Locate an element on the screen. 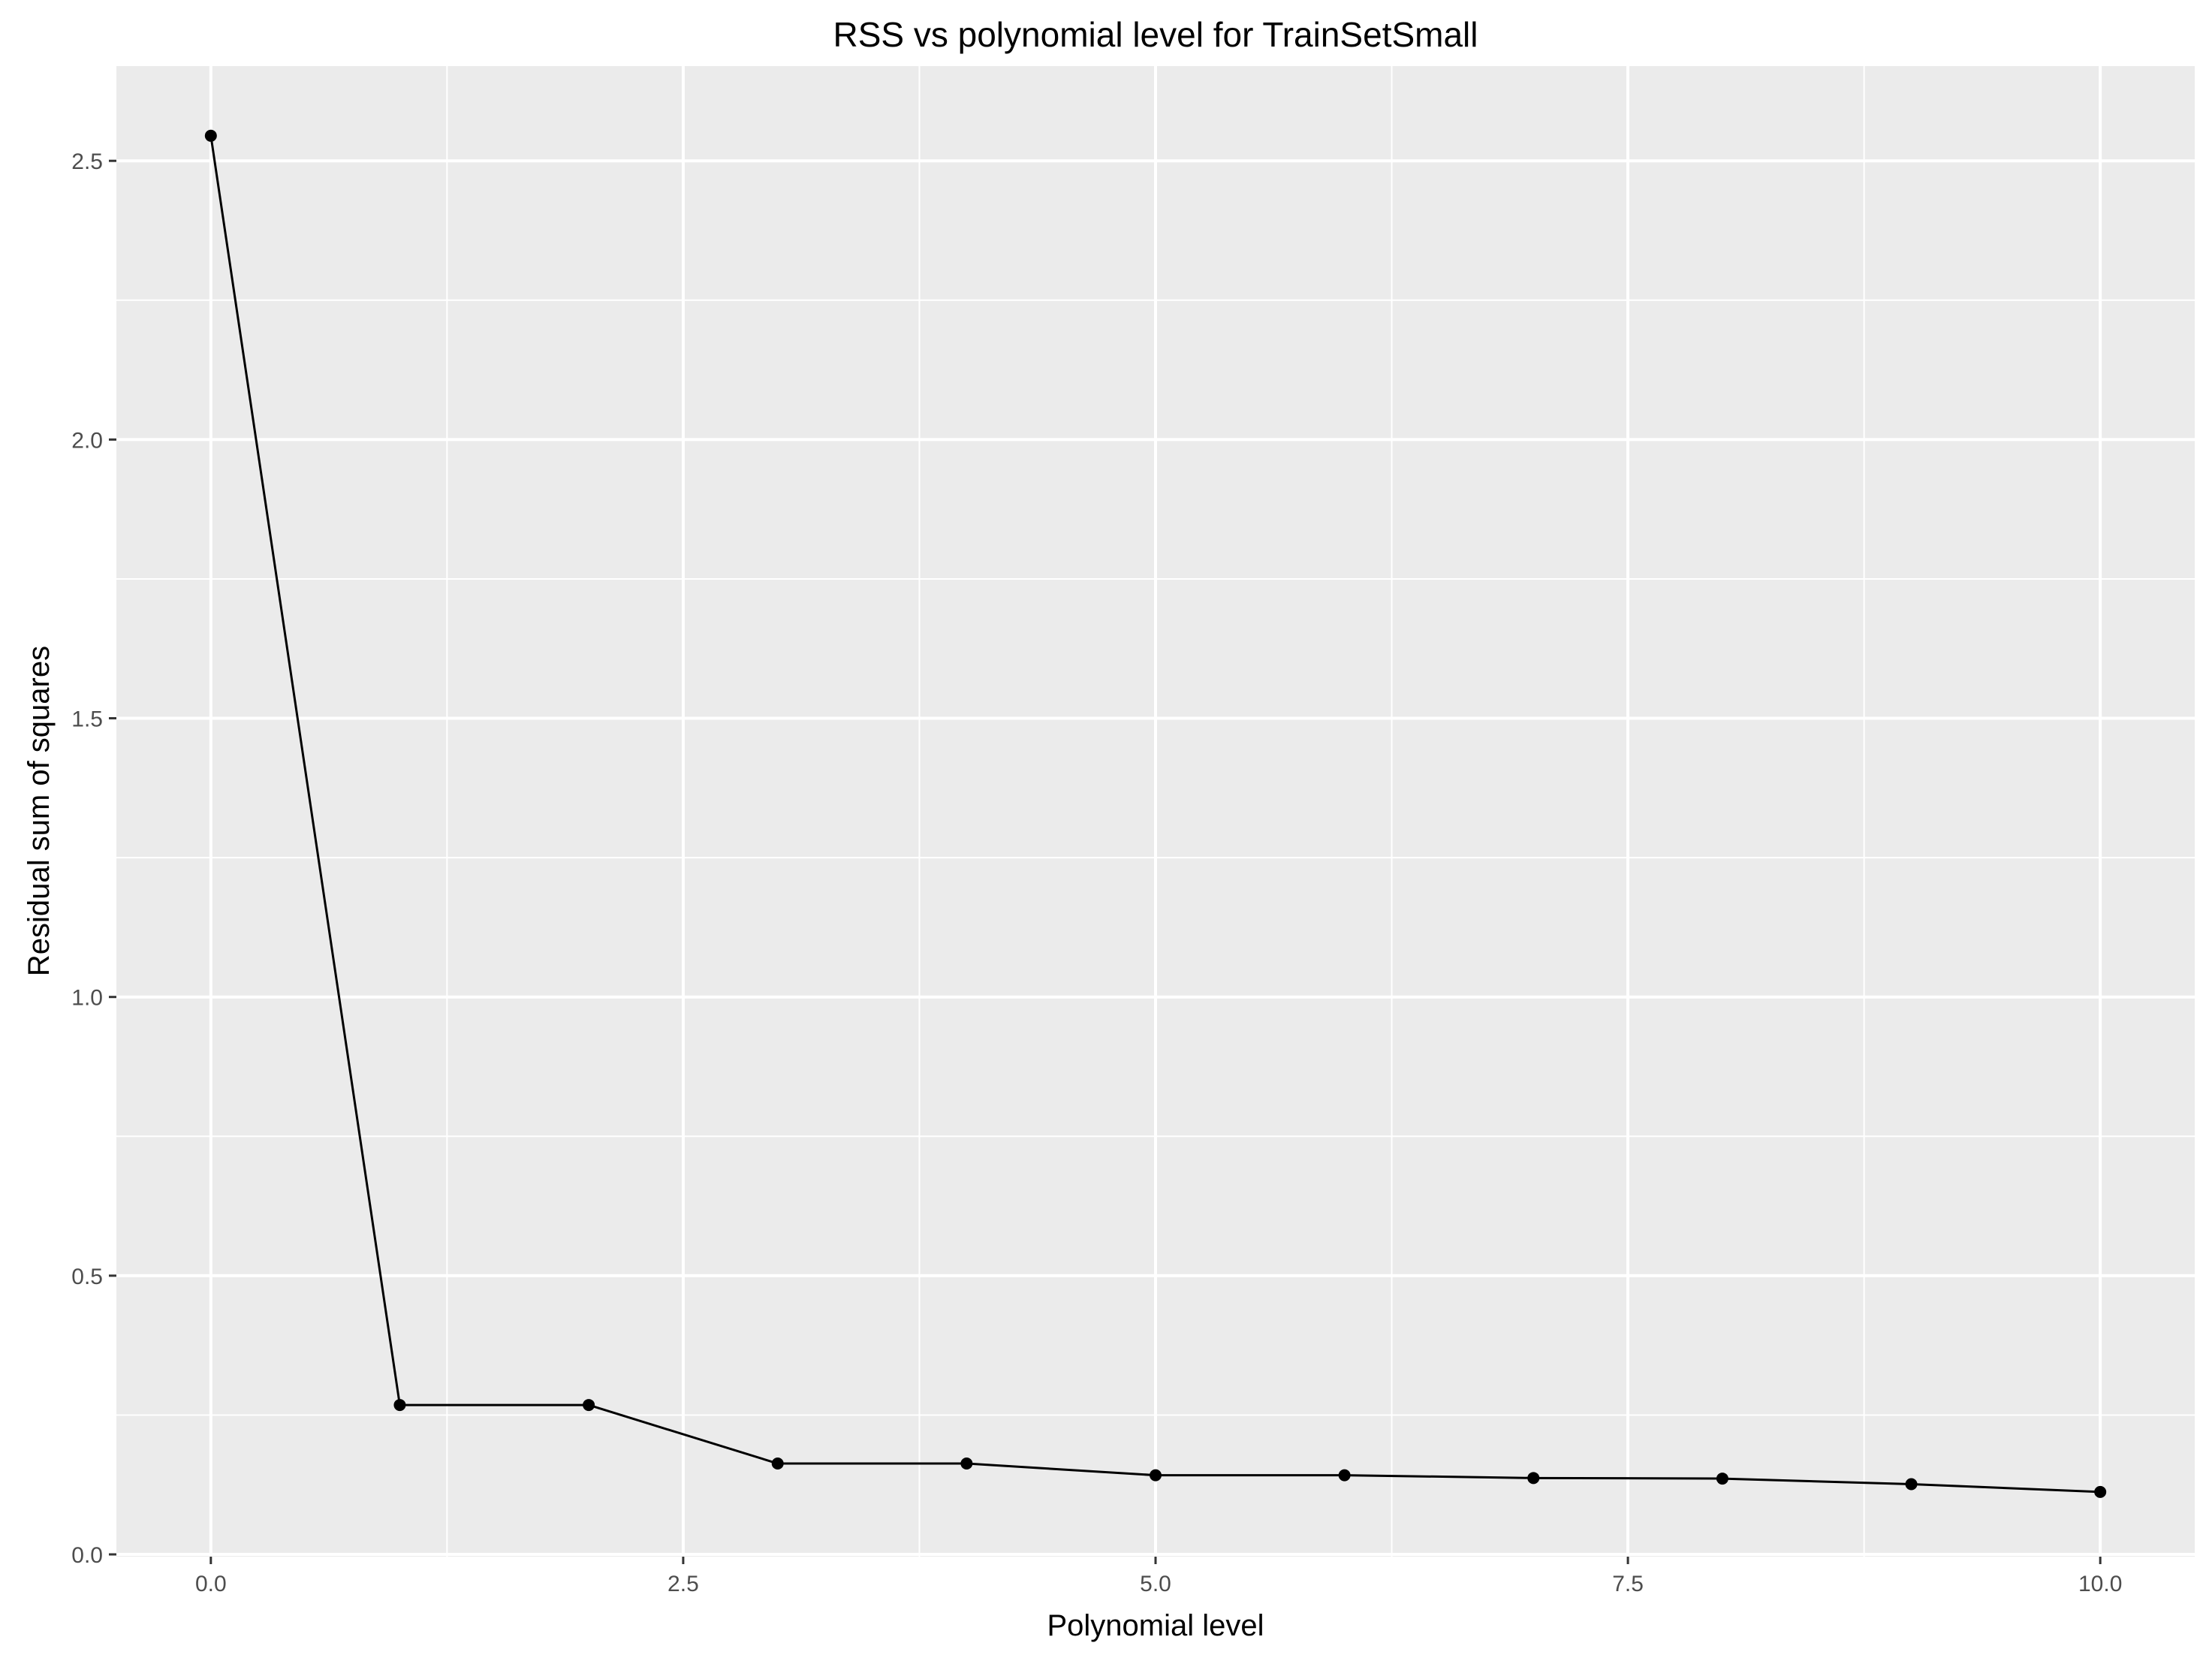 Image resolution: width=2212 pixels, height=1661 pixels. x-tick-label: 0.0 is located at coordinates (211, 1584).